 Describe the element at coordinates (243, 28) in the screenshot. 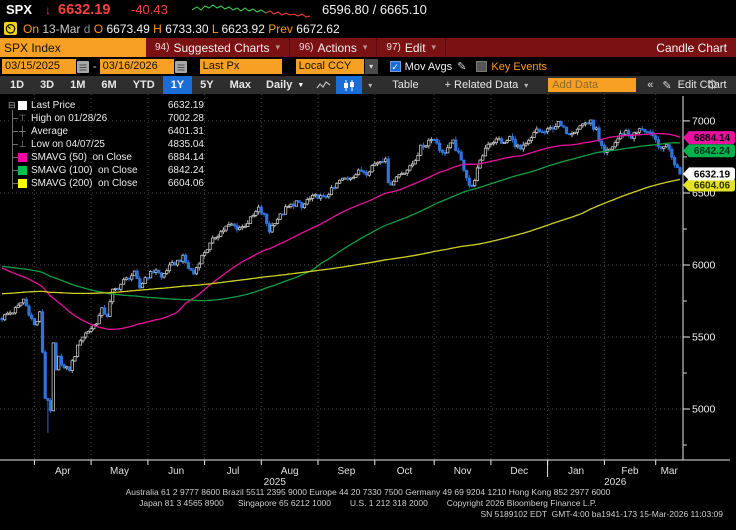

I see `low-value: 6623.92` at that location.